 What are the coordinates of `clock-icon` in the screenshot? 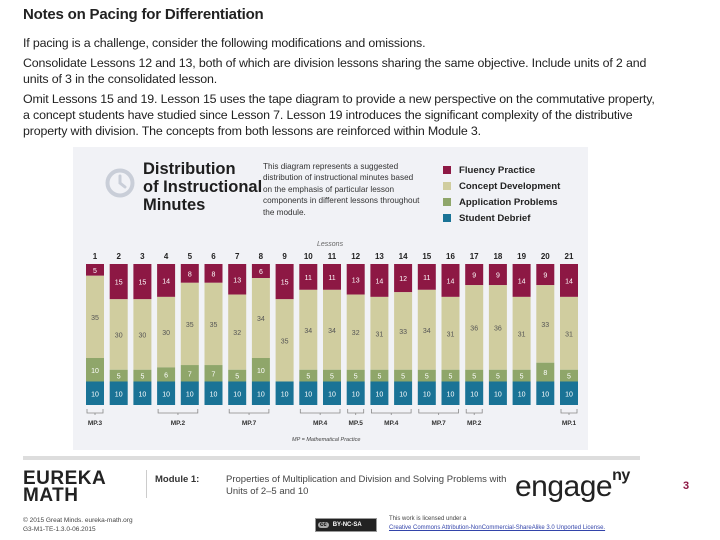 It's located at (120, 183).